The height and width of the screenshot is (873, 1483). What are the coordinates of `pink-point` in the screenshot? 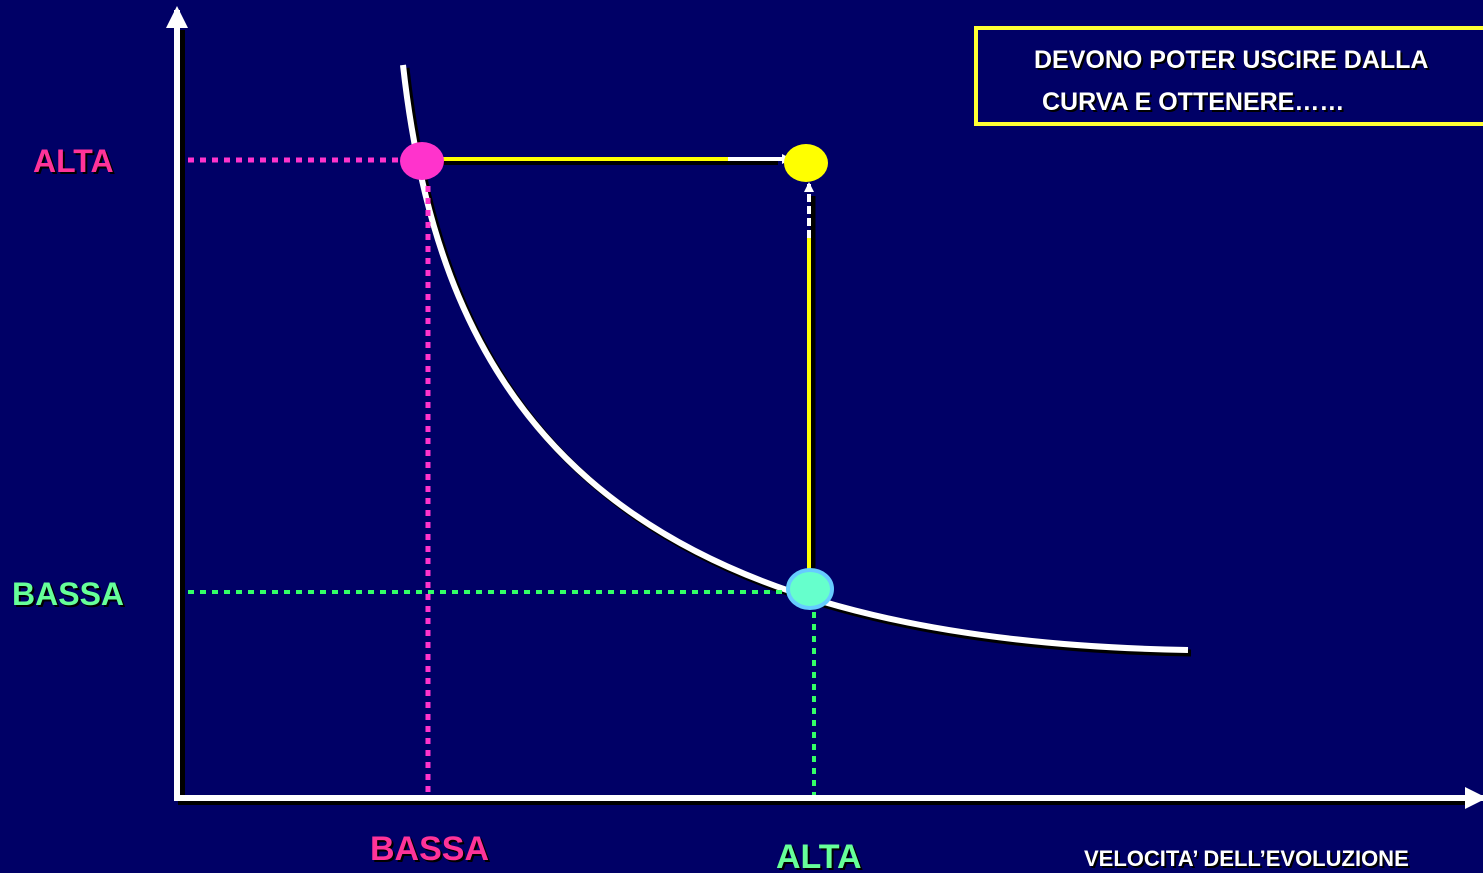 It's located at (422, 161).